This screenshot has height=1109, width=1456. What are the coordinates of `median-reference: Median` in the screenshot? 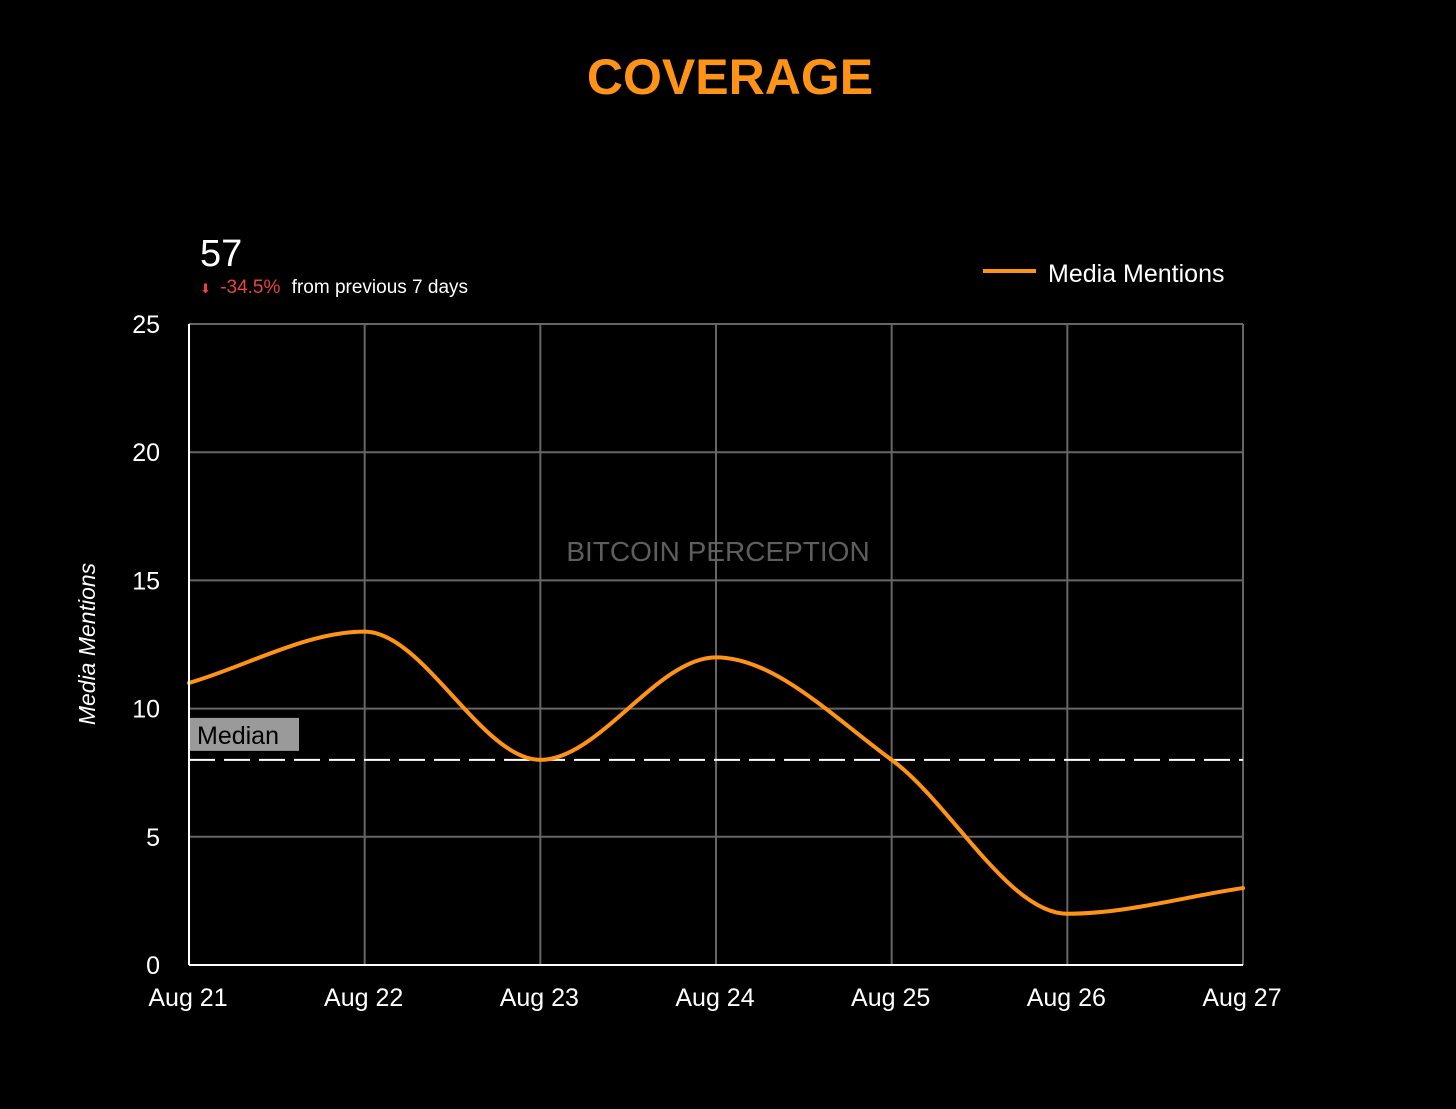 It's located at (716, 739).